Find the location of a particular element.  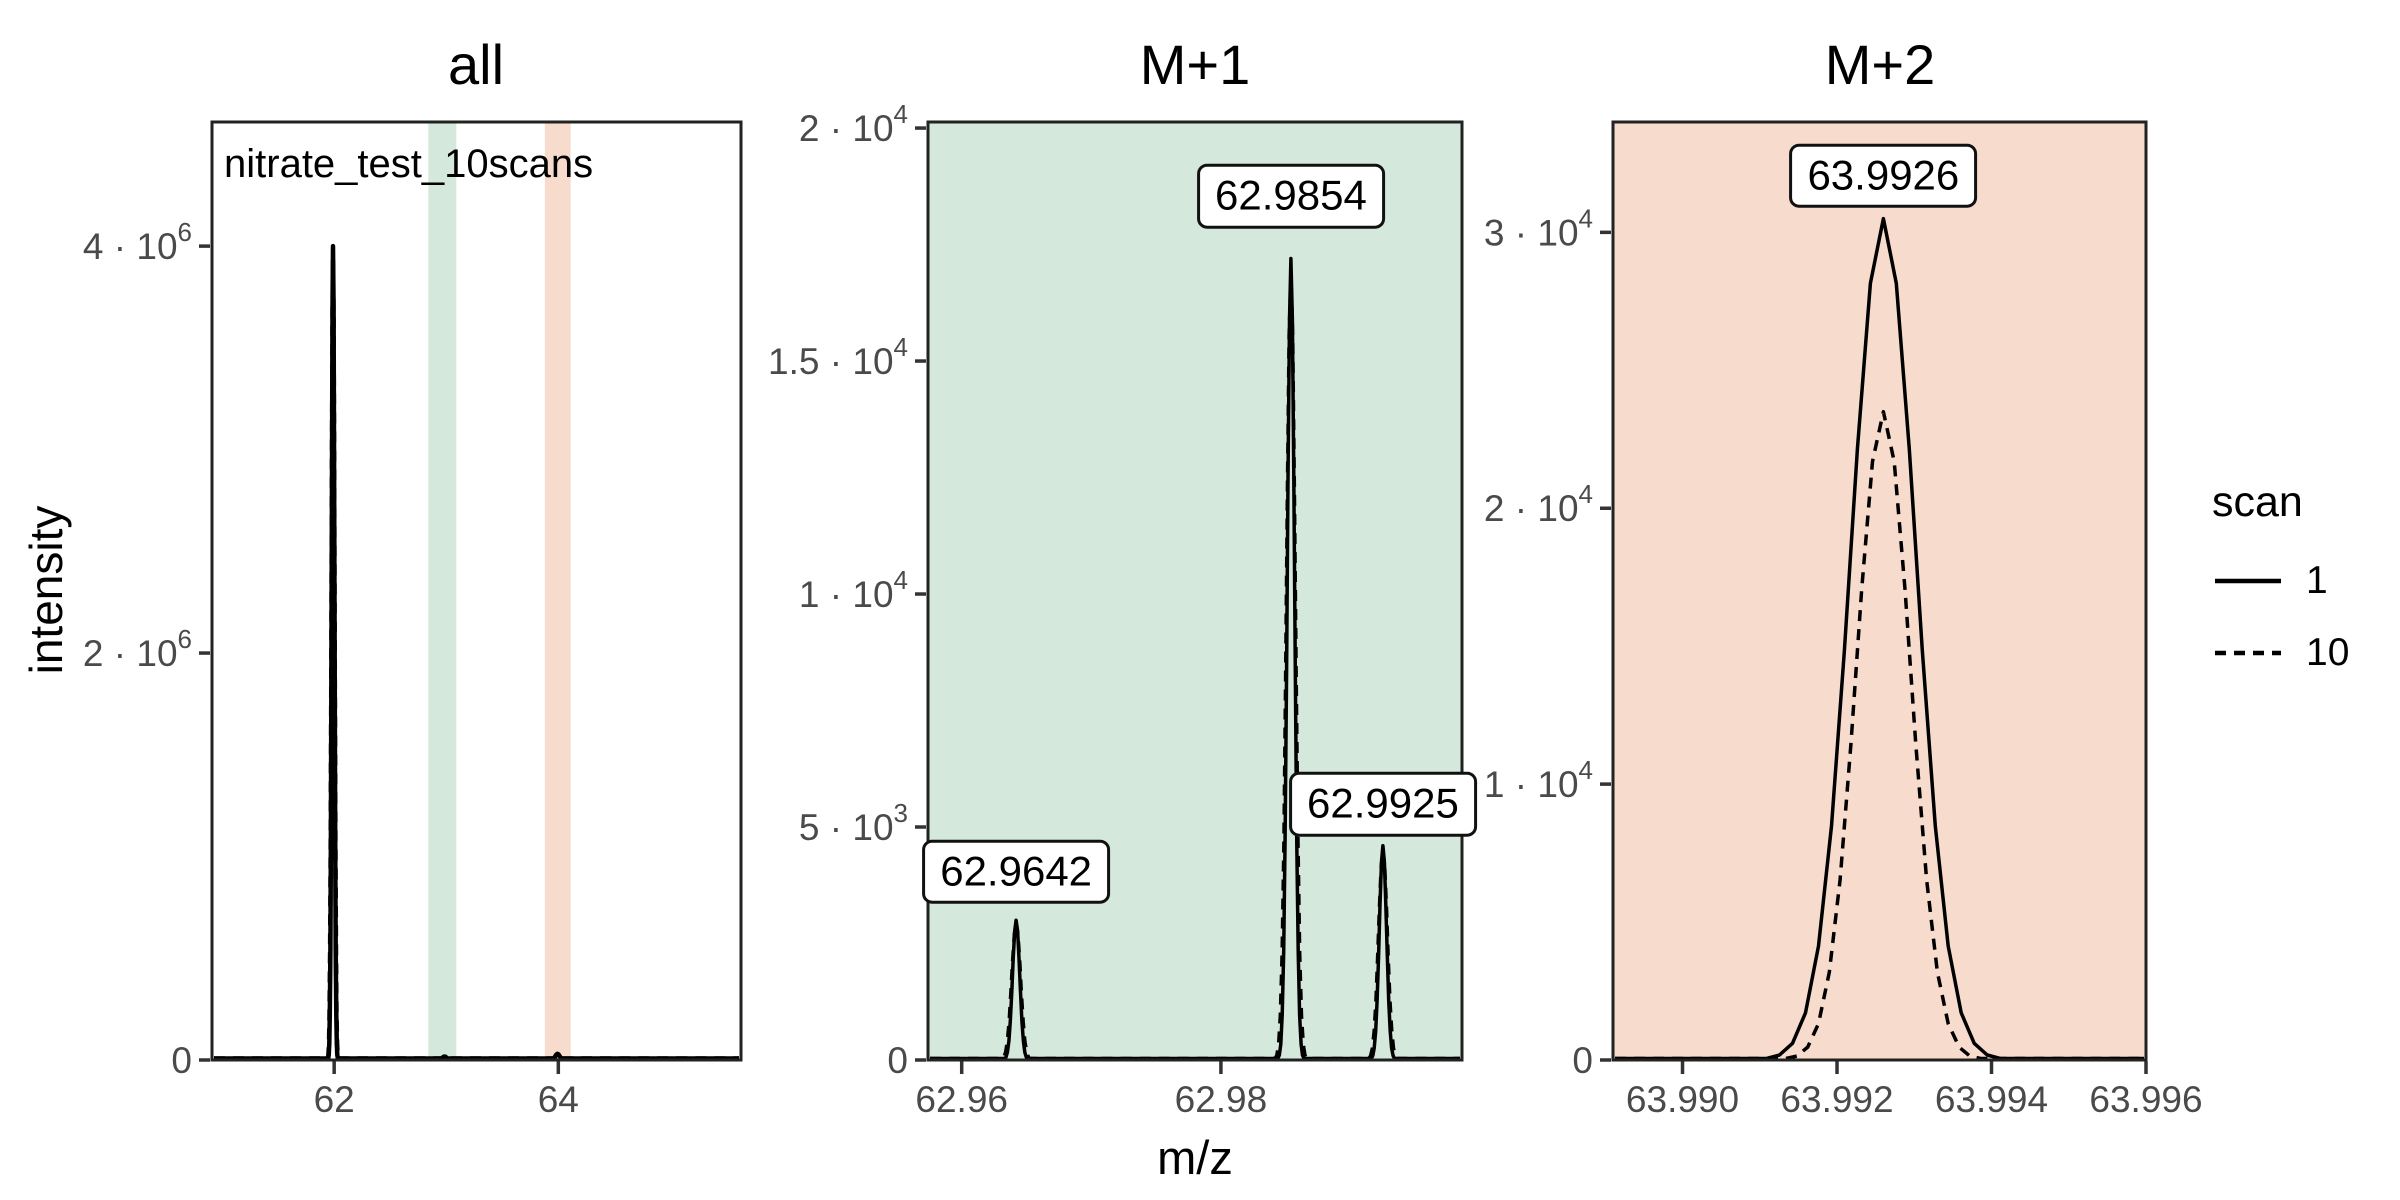

y-tick-label: 4 · 10⁶ is located at coordinates (137, 242).